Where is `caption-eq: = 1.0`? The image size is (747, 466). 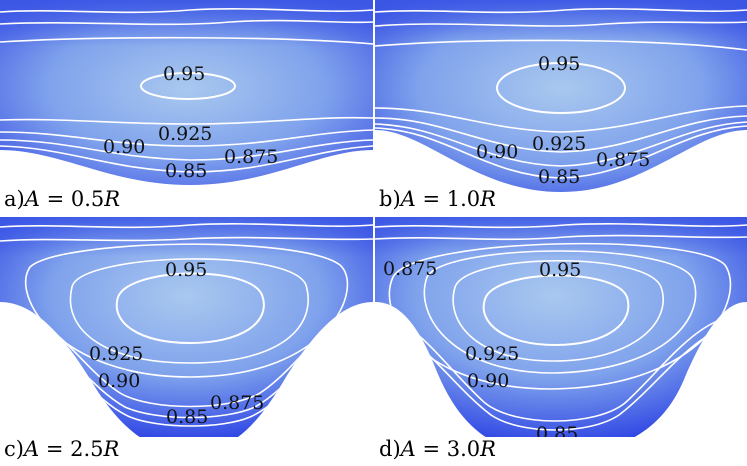
caption-eq: = 1.0 is located at coordinates (448, 199).